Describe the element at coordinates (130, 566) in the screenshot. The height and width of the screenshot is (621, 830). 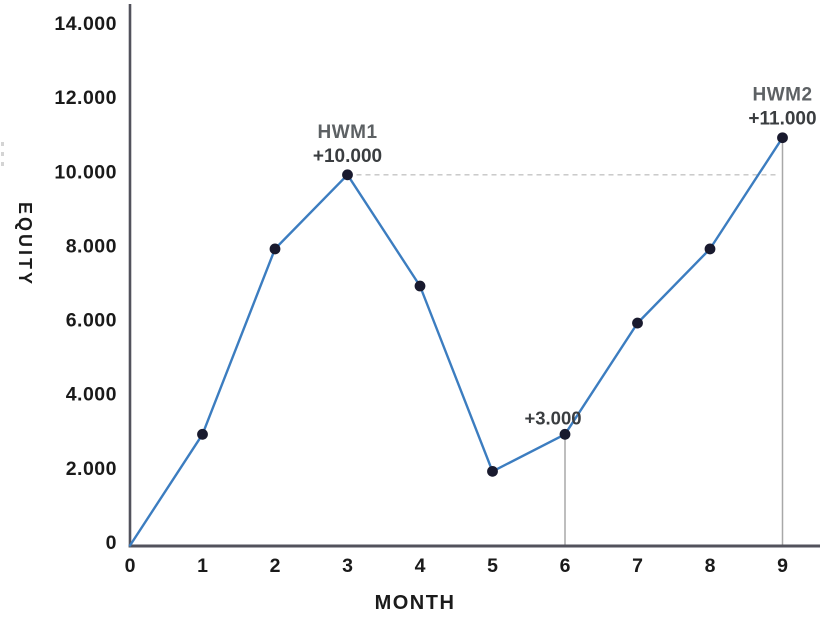
I see `x-tick-label: 0` at that location.